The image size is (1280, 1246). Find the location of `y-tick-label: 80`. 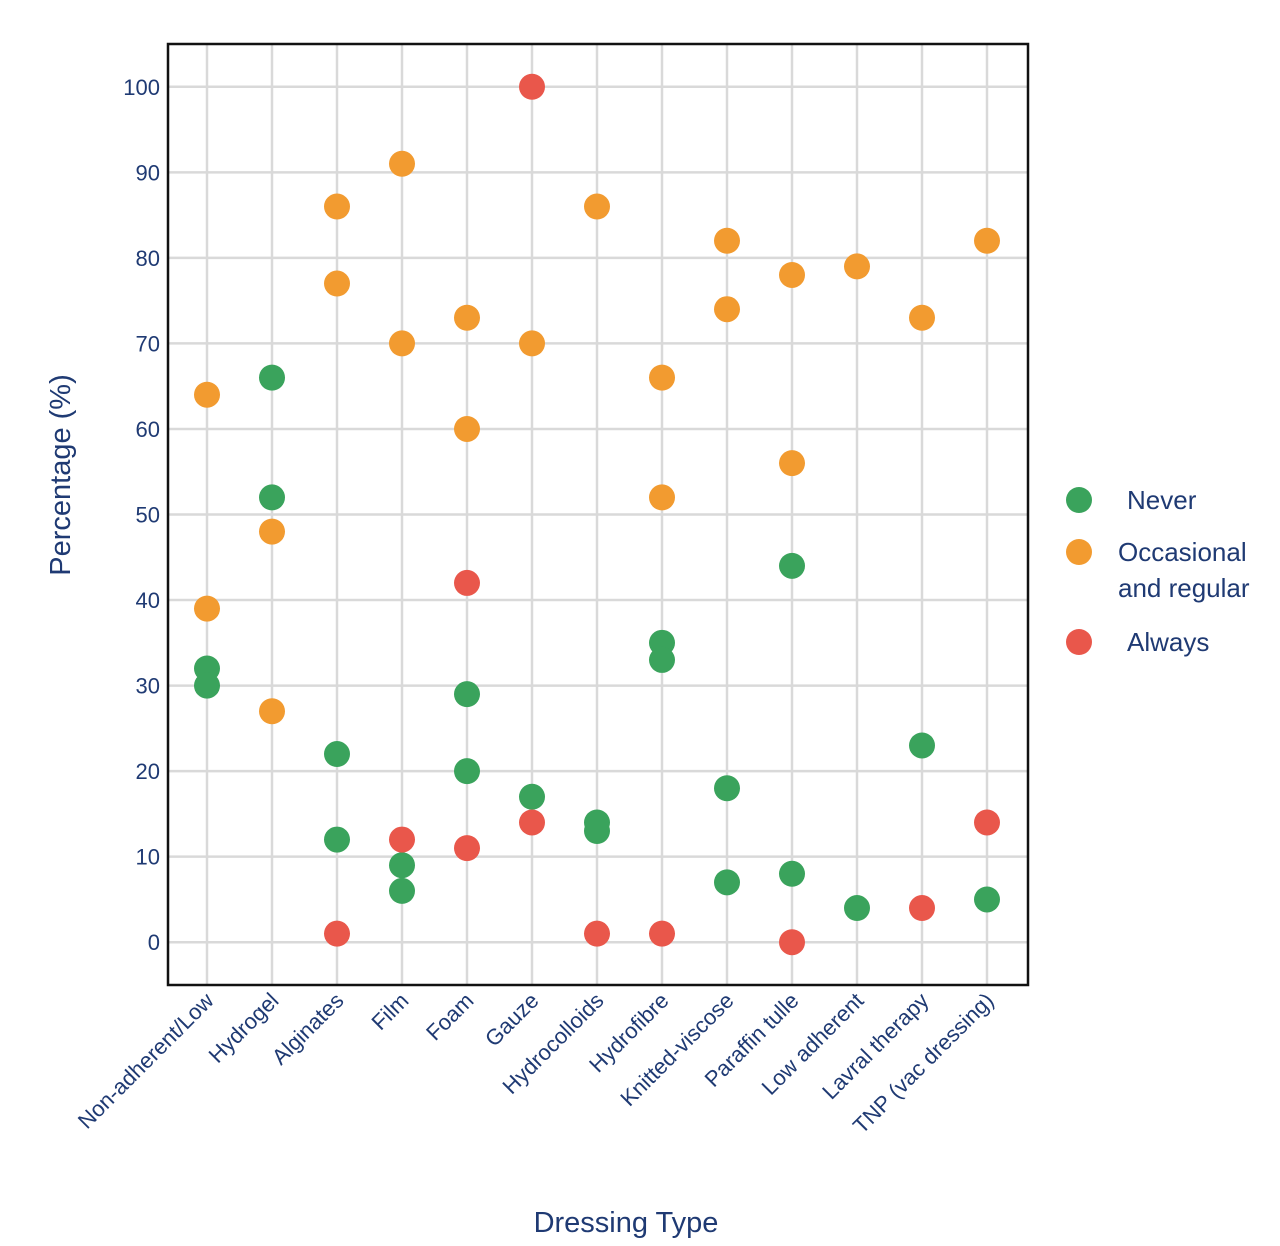

y-tick-label: 80 is located at coordinates (148, 258).